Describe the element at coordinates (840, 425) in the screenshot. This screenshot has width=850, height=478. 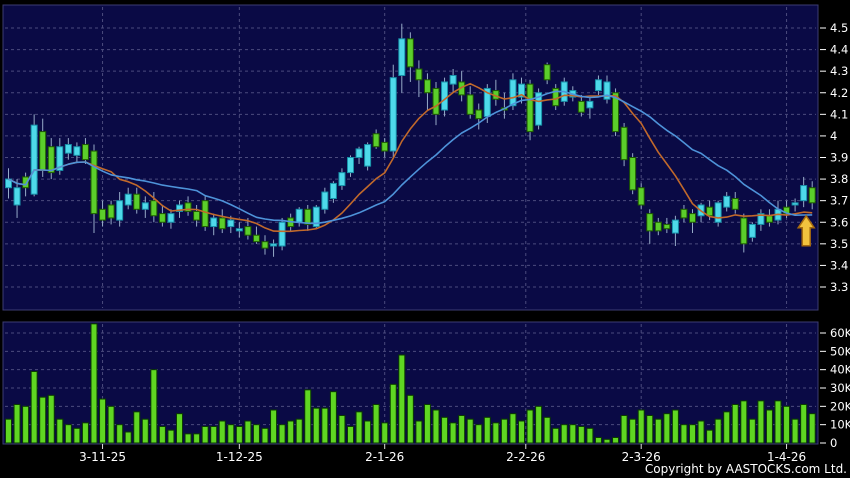
I see `volume-tick-label: 10K` at that location.